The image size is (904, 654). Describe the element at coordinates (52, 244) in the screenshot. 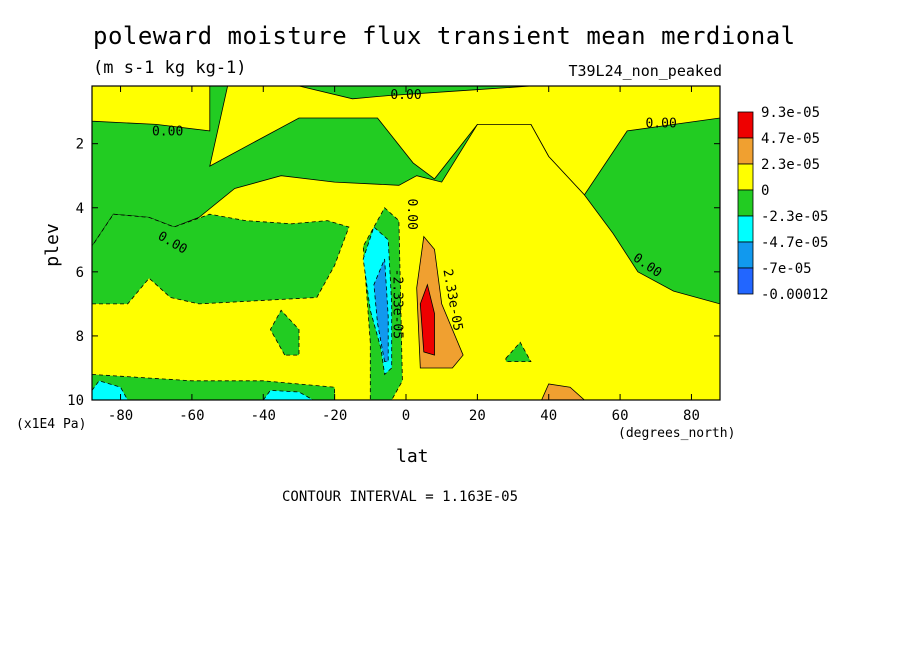

I see `y-axis-label: plev` at that location.